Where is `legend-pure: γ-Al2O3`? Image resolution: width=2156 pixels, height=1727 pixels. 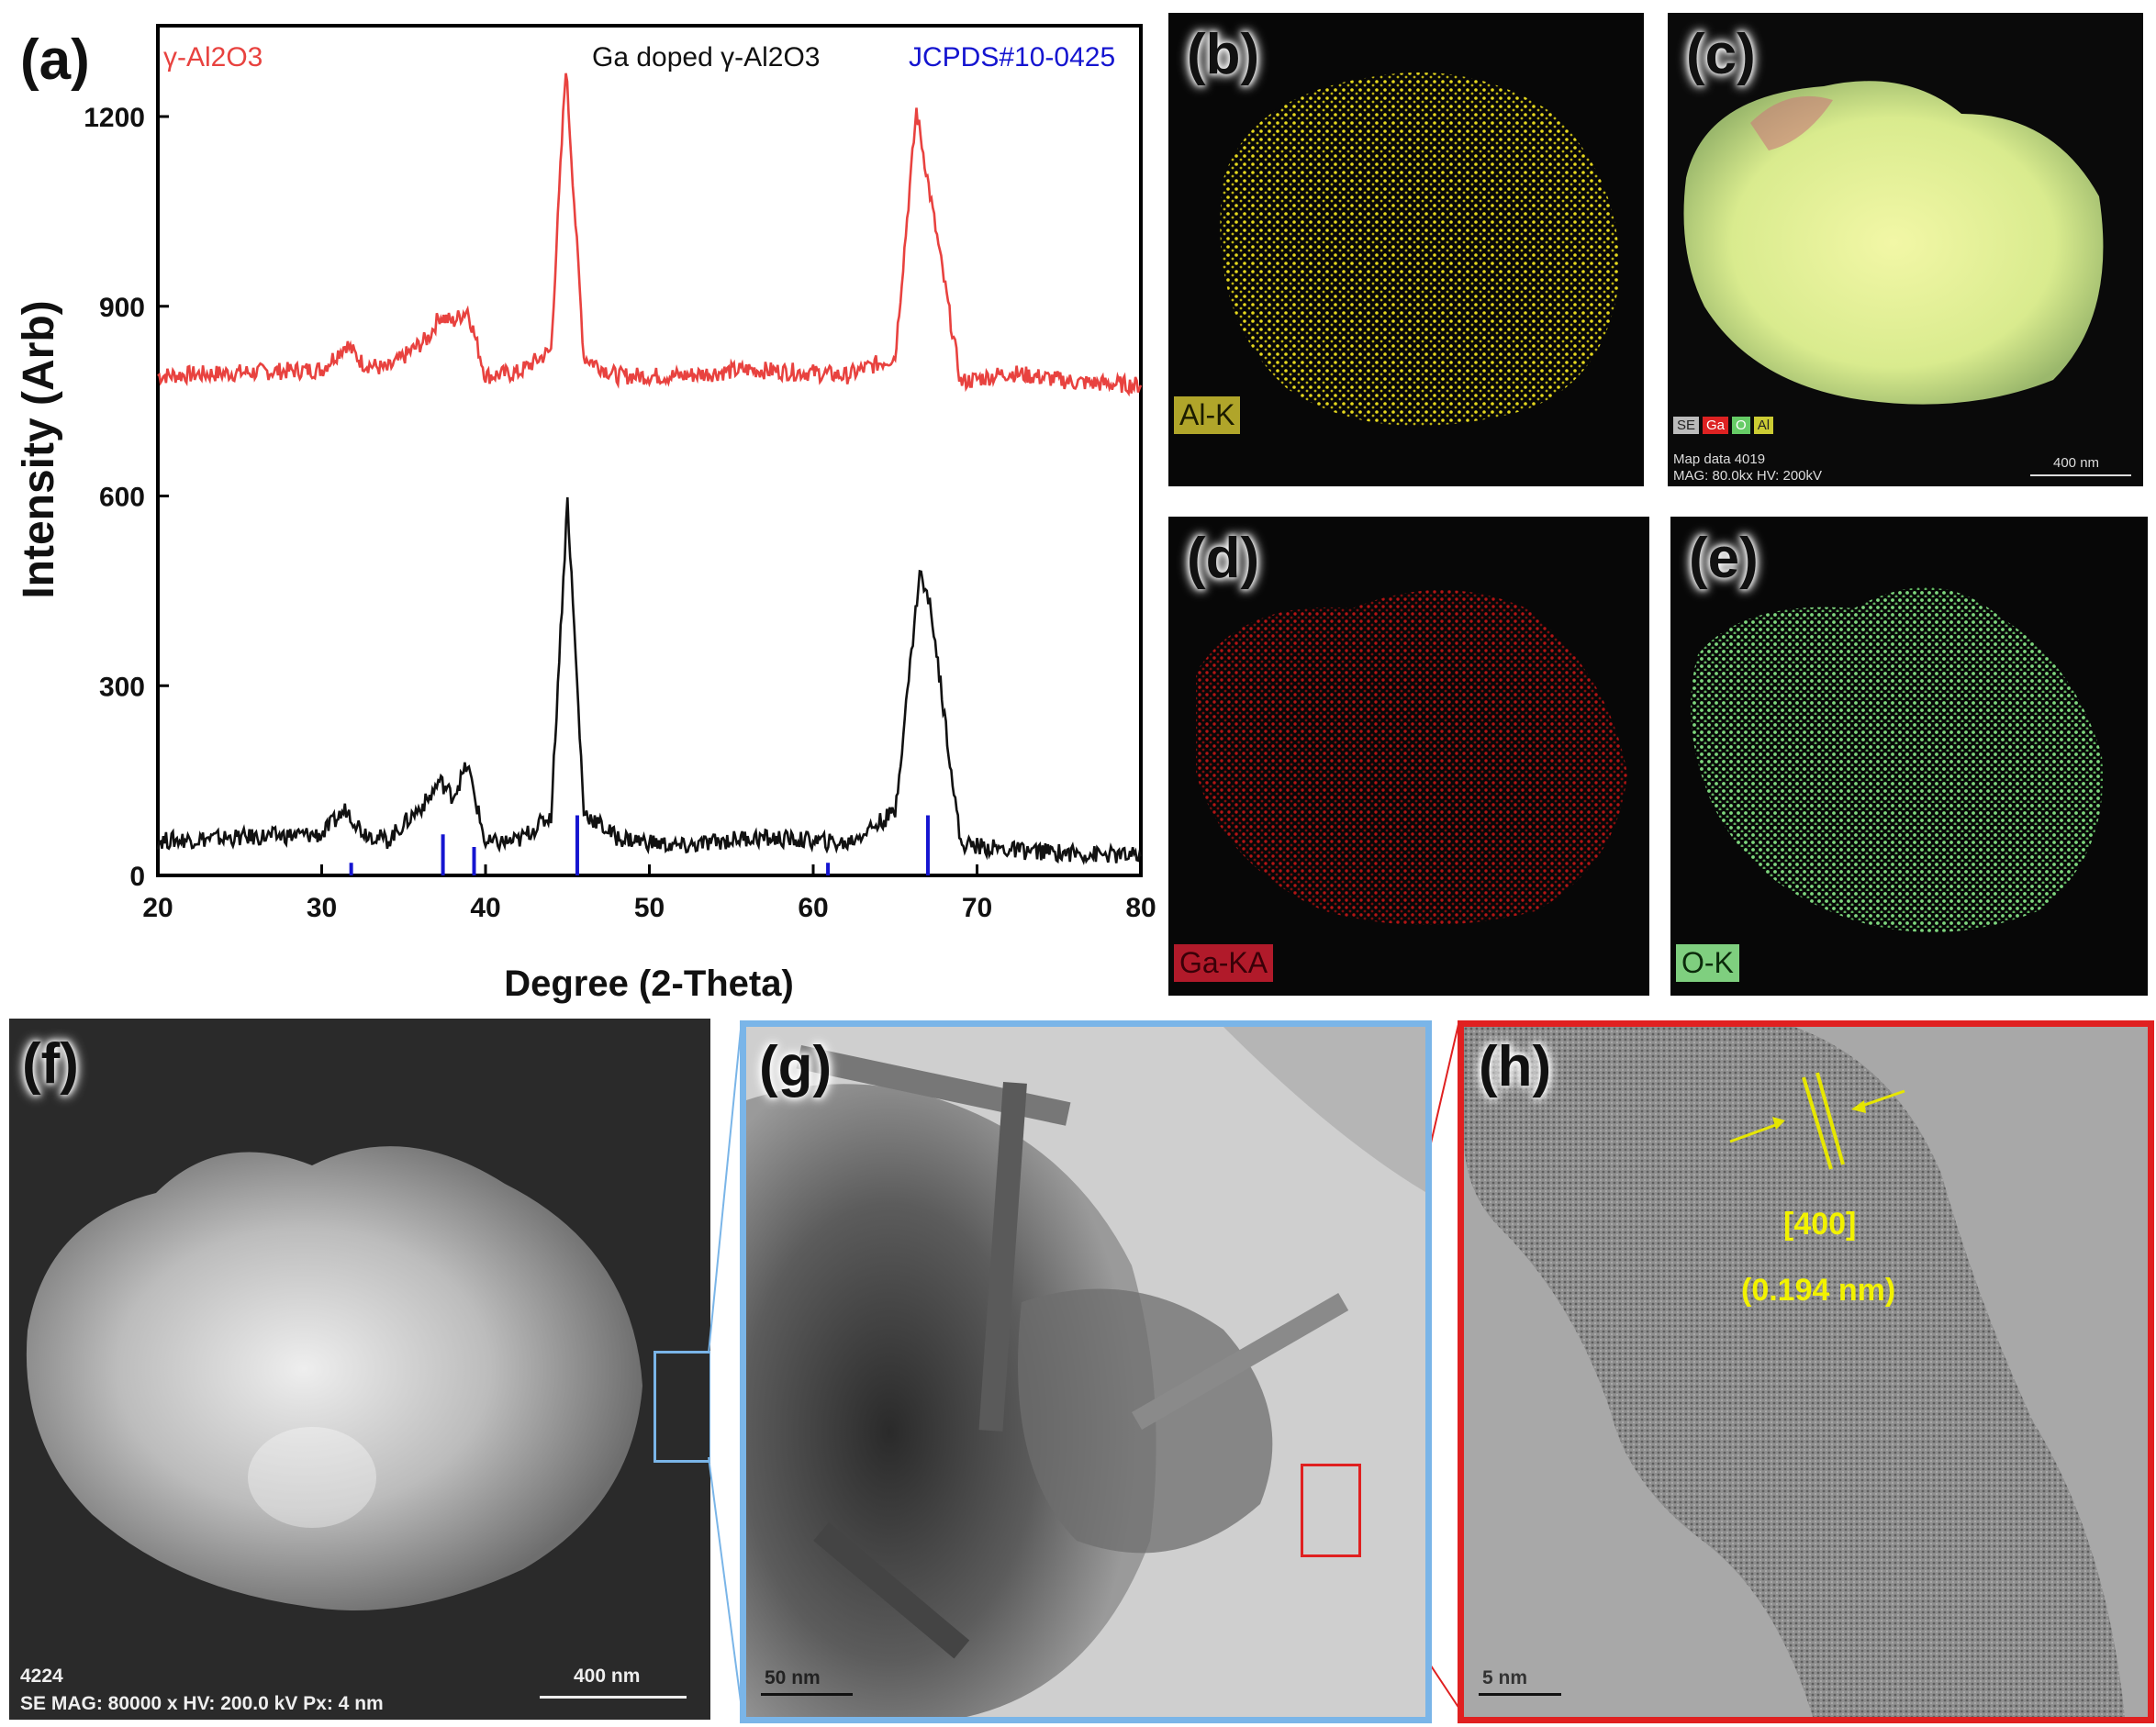 legend-pure: γ-Al2O3 is located at coordinates (213, 57).